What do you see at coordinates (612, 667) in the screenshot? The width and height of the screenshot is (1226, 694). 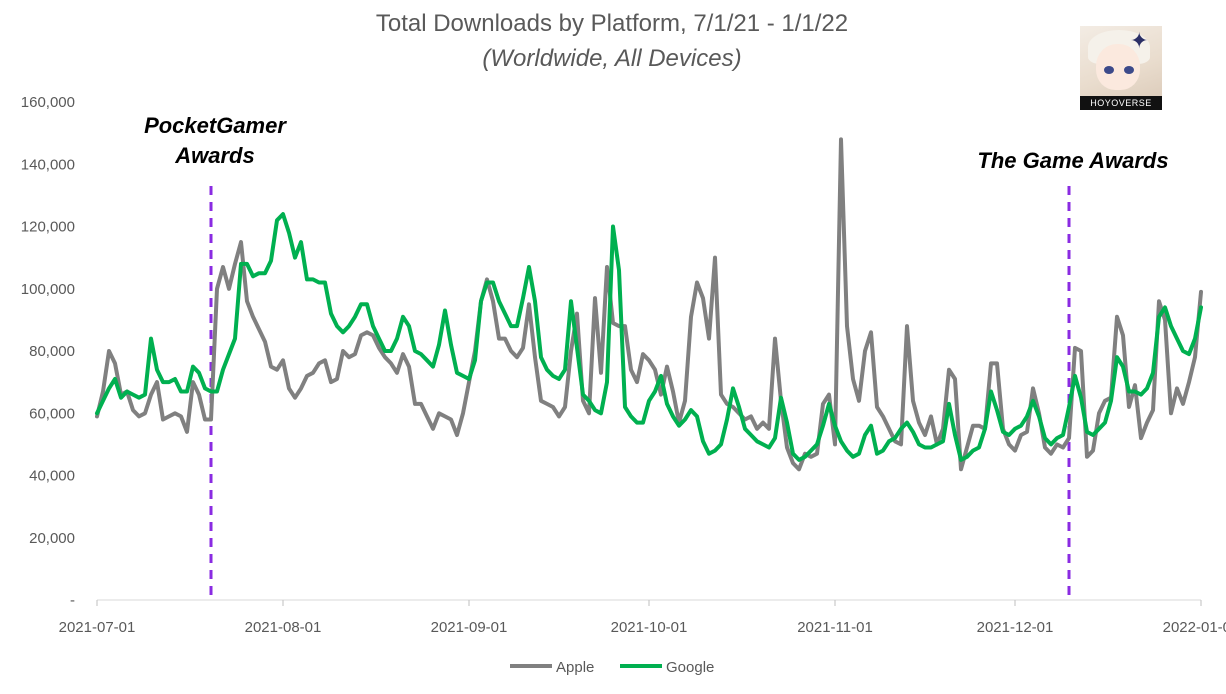 I see `legend: Apple Google` at bounding box center [612, 667].